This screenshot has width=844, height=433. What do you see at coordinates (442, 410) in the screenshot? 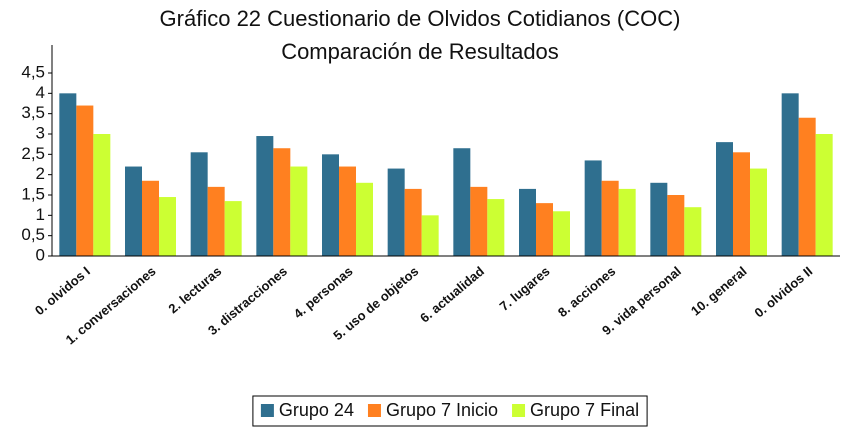
I see `legend-label: Grupo 7 Inicio` at bounding box center [442, 410].